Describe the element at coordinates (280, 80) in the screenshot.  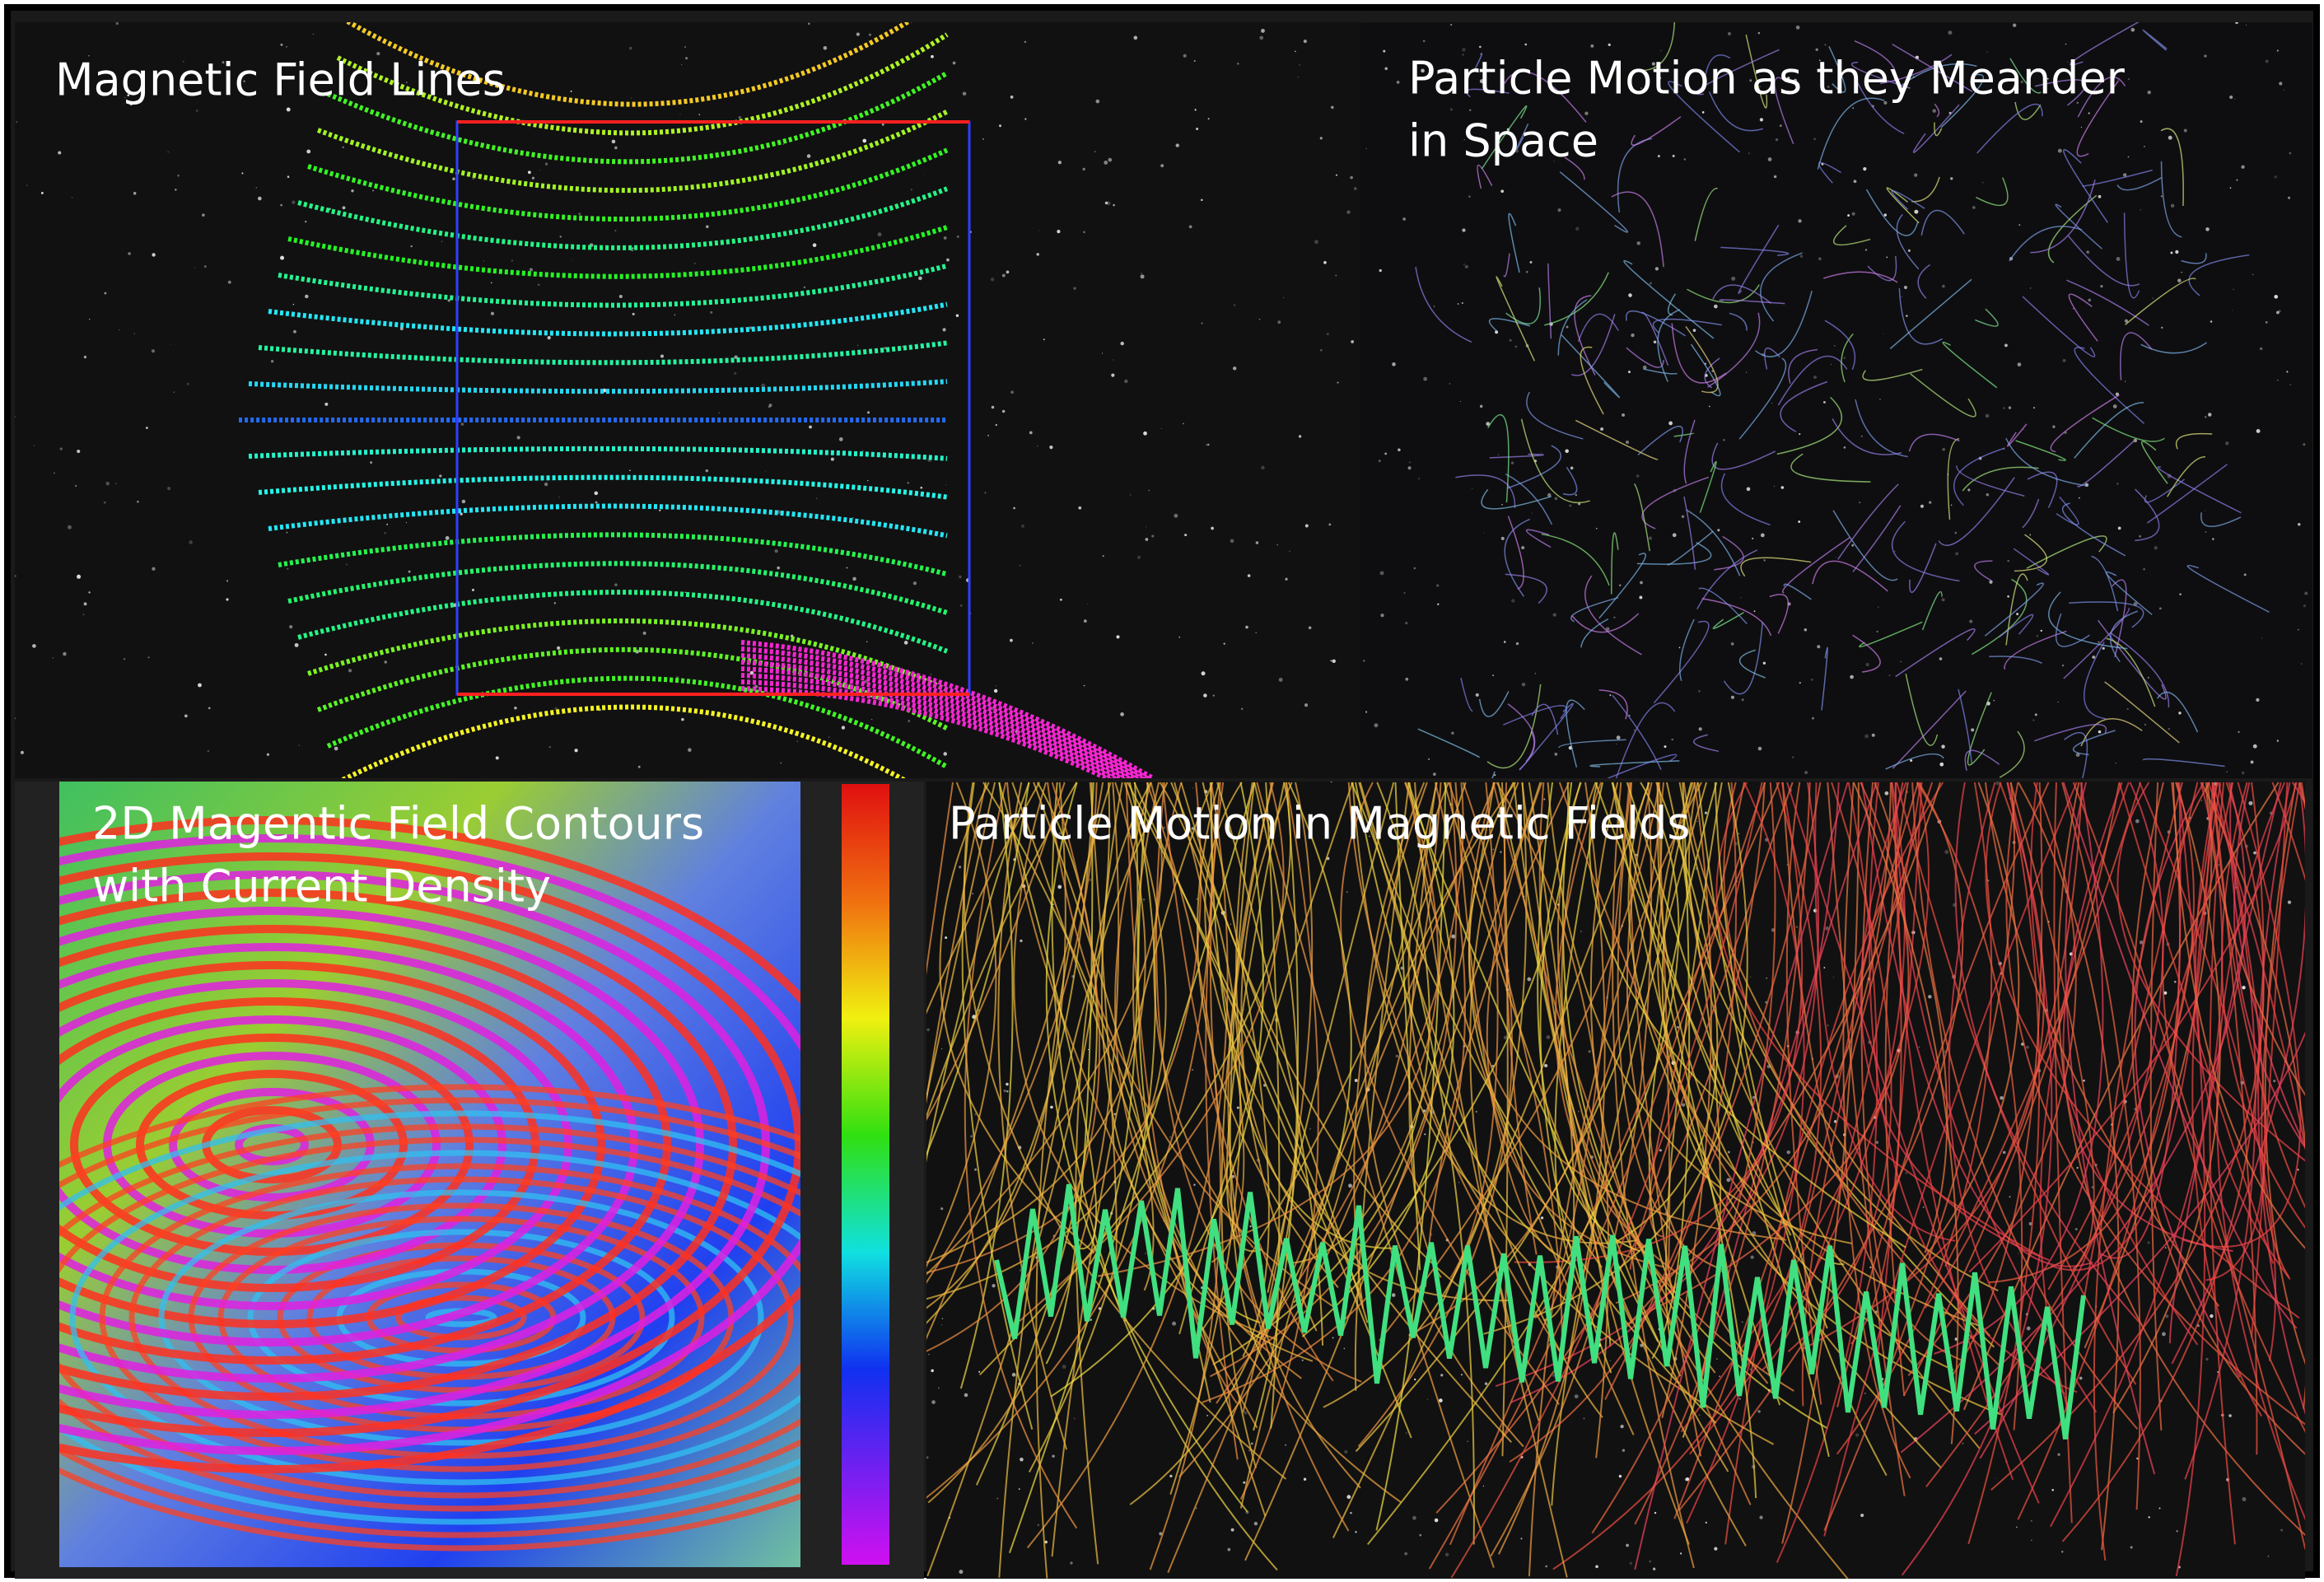
I see `panel-title: Magnetic Field Lines` at that location.